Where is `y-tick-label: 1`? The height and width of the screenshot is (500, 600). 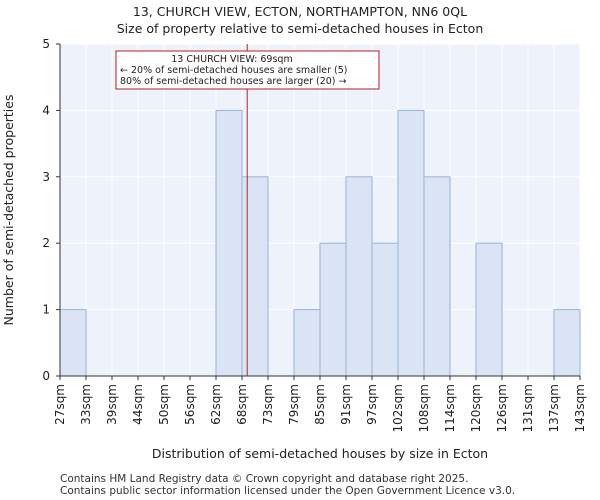
y-tick-label: 1 is located at coordinates (46, 310).